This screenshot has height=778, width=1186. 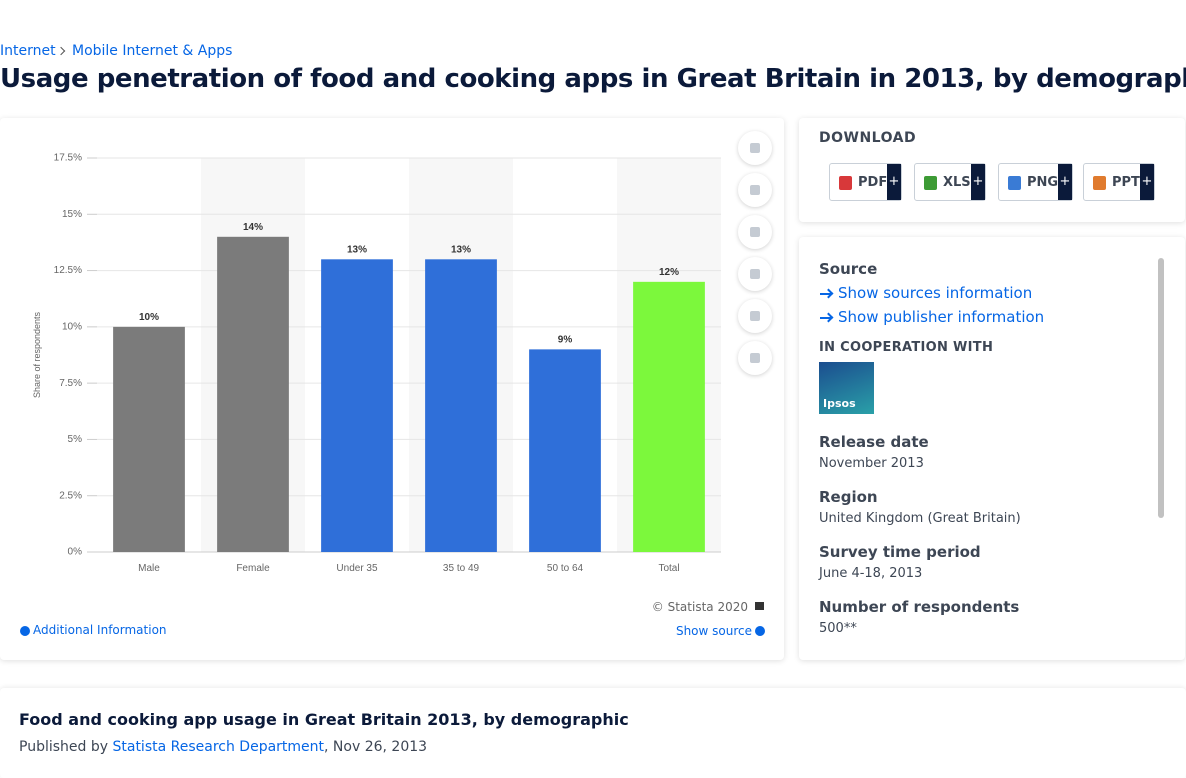 What do you see at coordinates (218, 747) in the screenshot?
I see `author-link: Statista Research Department` at bounding box center [218, 747].